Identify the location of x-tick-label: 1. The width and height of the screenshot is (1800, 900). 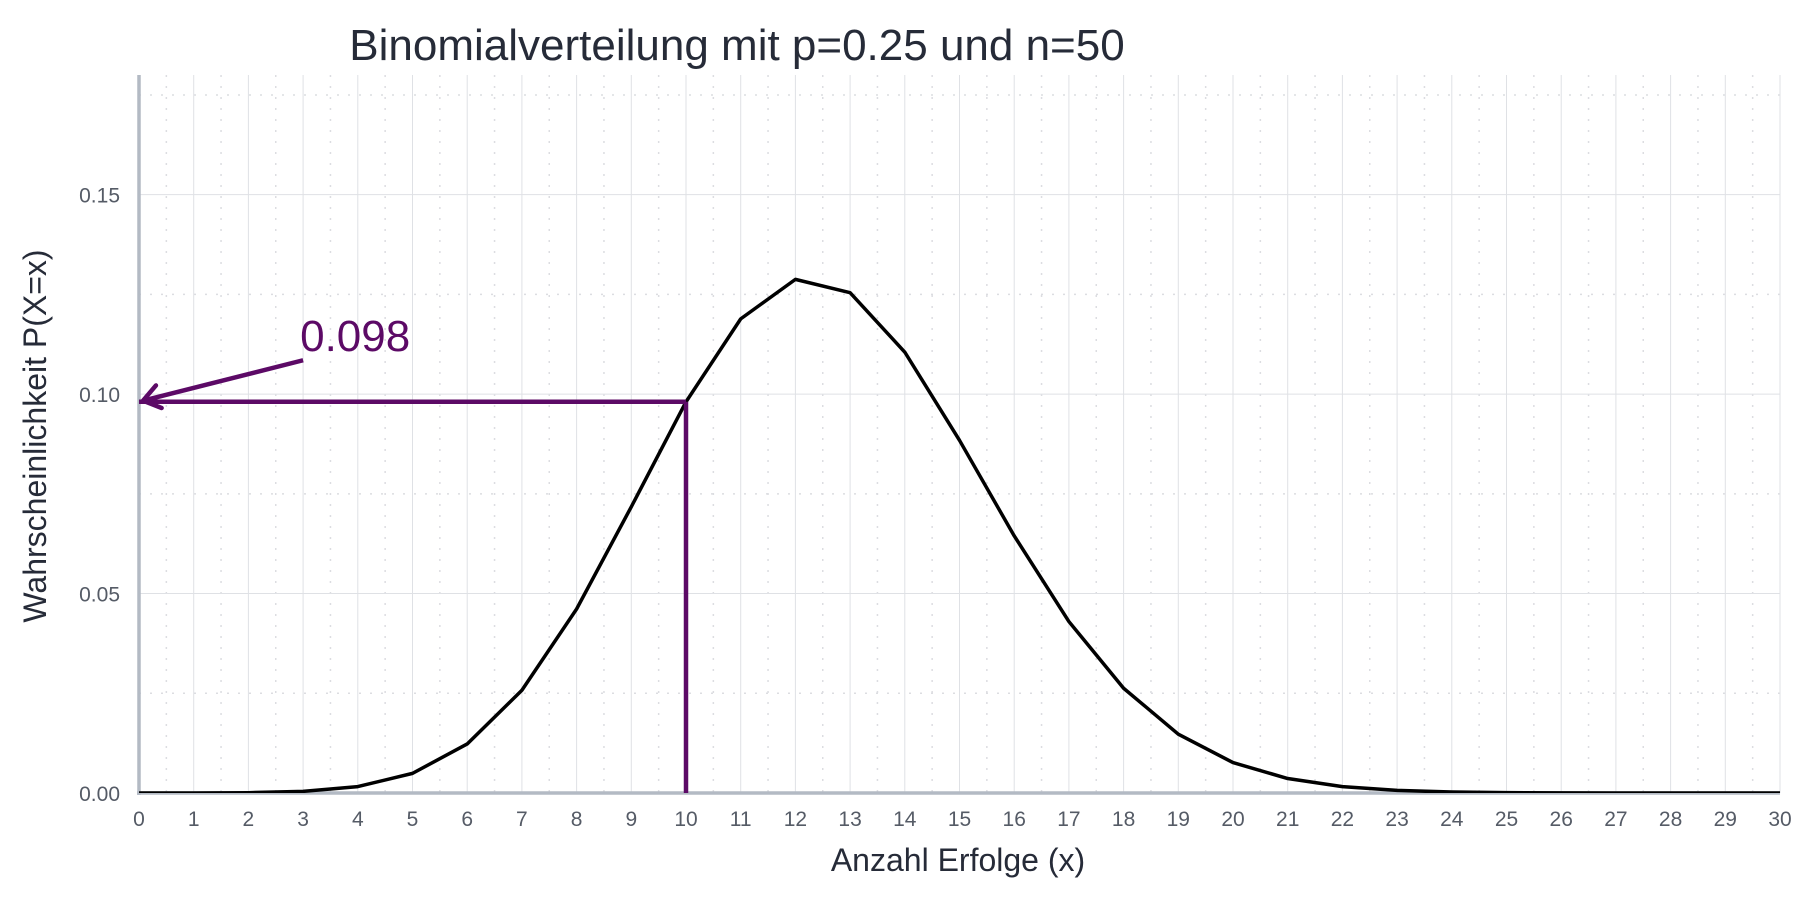
(194, 819).